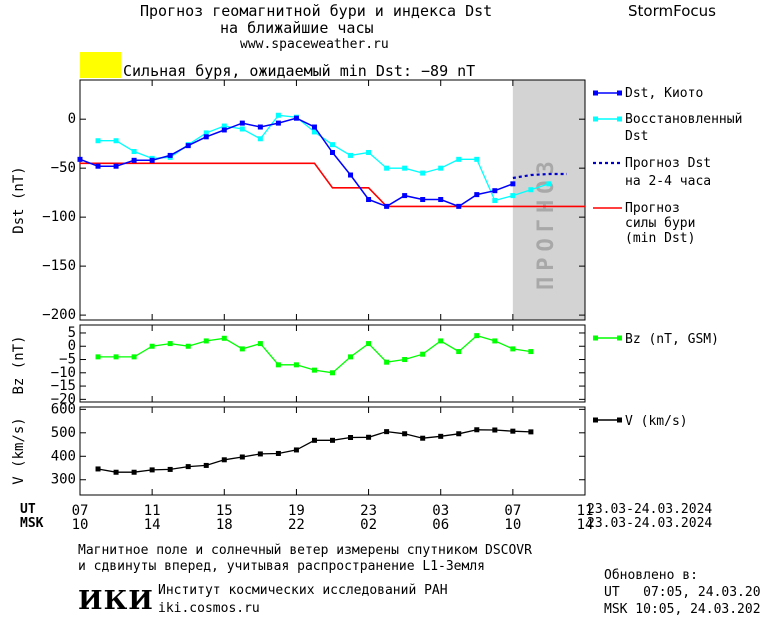  What do you see at coordinates (668, 163) in the screenshot?
I see `legend-label-forecast-1: Прогноз Dst` at bounding box center [668, 163].